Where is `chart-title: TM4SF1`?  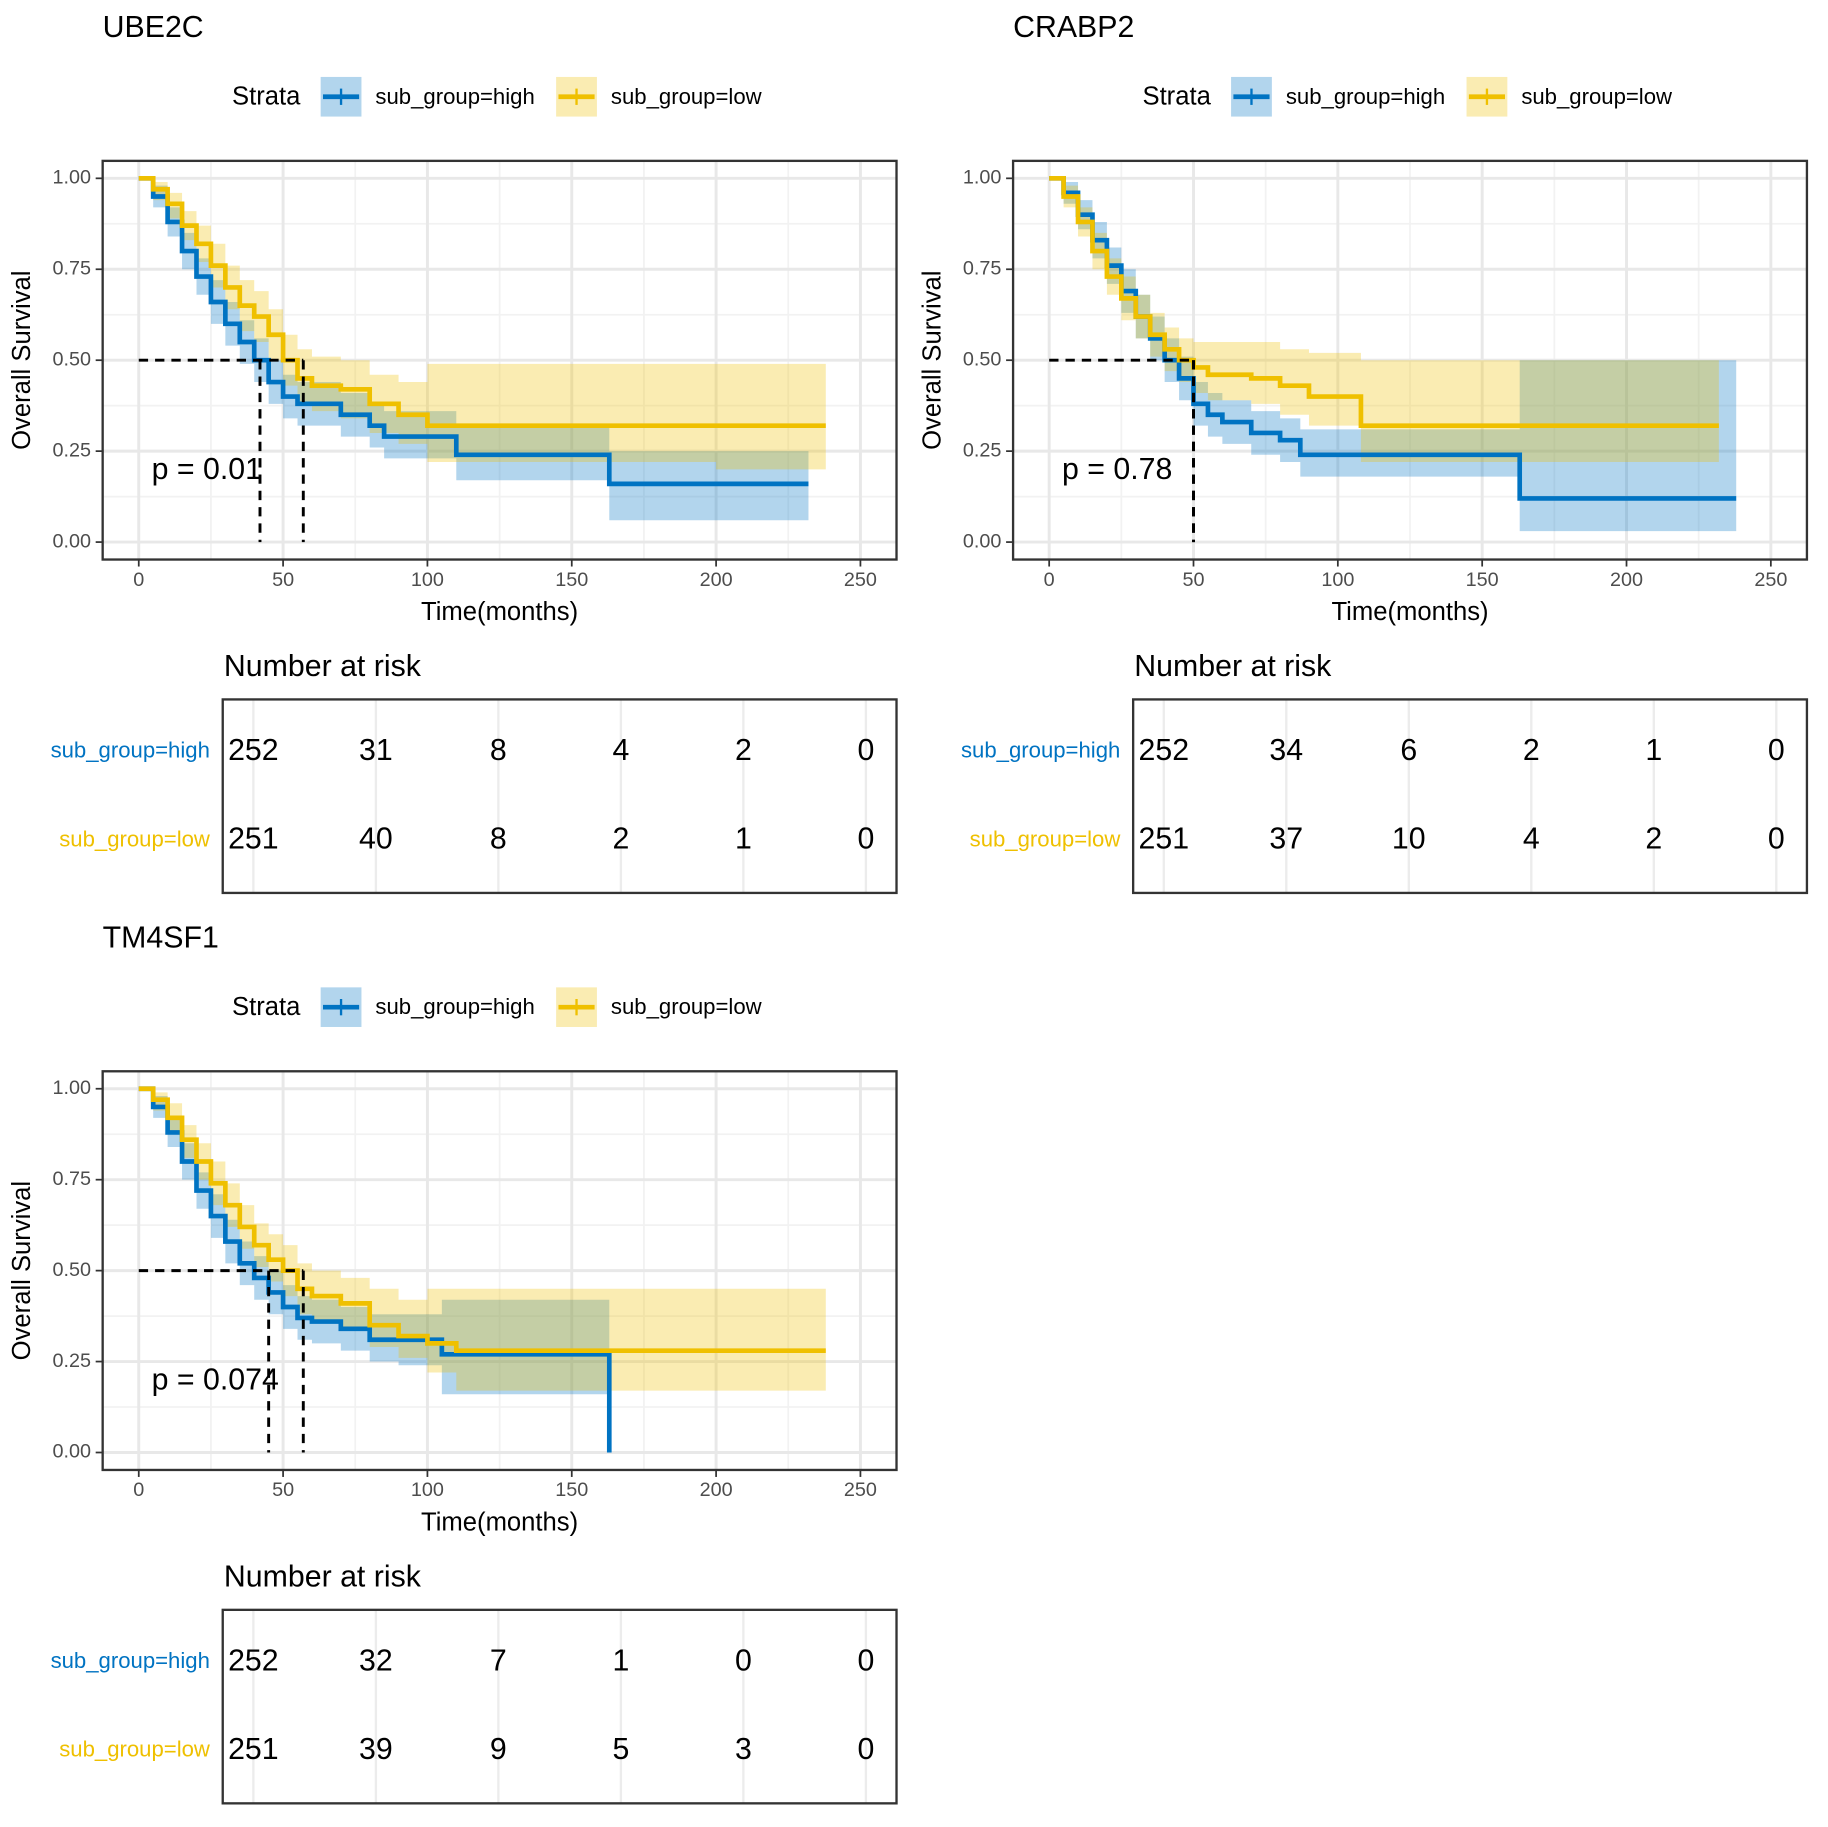 chart-title: TM4SF1 is located at coordinates (161, 938).